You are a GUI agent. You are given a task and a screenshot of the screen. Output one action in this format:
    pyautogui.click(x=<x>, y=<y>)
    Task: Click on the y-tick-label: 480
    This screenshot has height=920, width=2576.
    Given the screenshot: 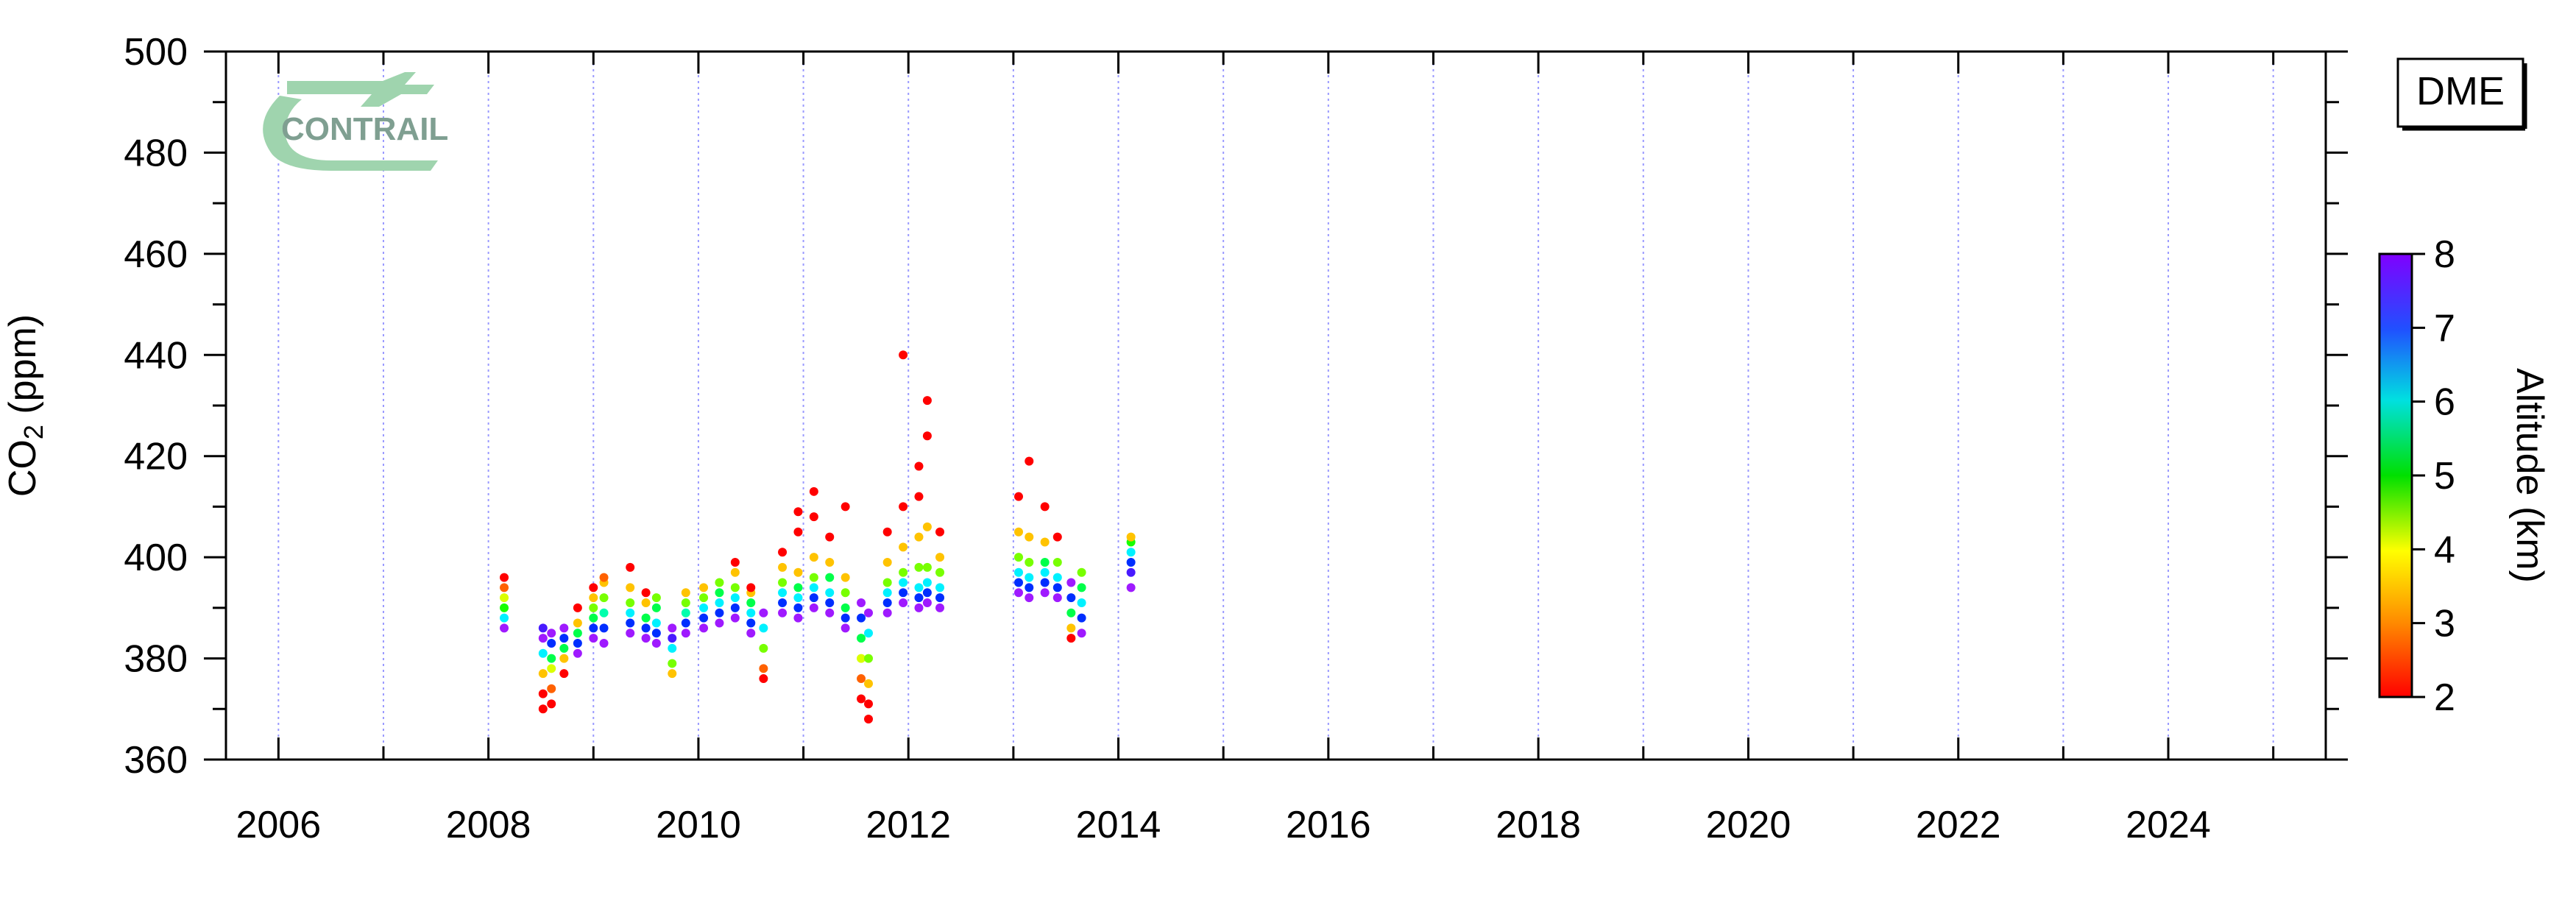 What is the action you would take?
    pyautogui.click(x=156, y=153)
    